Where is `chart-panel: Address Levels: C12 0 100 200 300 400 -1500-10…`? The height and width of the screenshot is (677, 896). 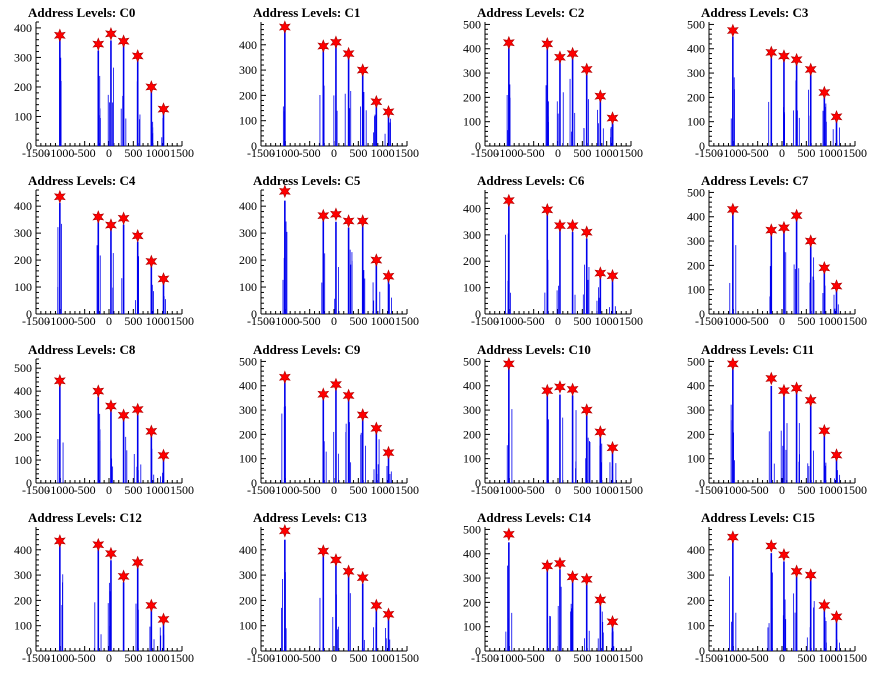
chart-panel: Address Levels: C12 0 100 200 300 400 -1500-10… is located at coordinates (104, 587).